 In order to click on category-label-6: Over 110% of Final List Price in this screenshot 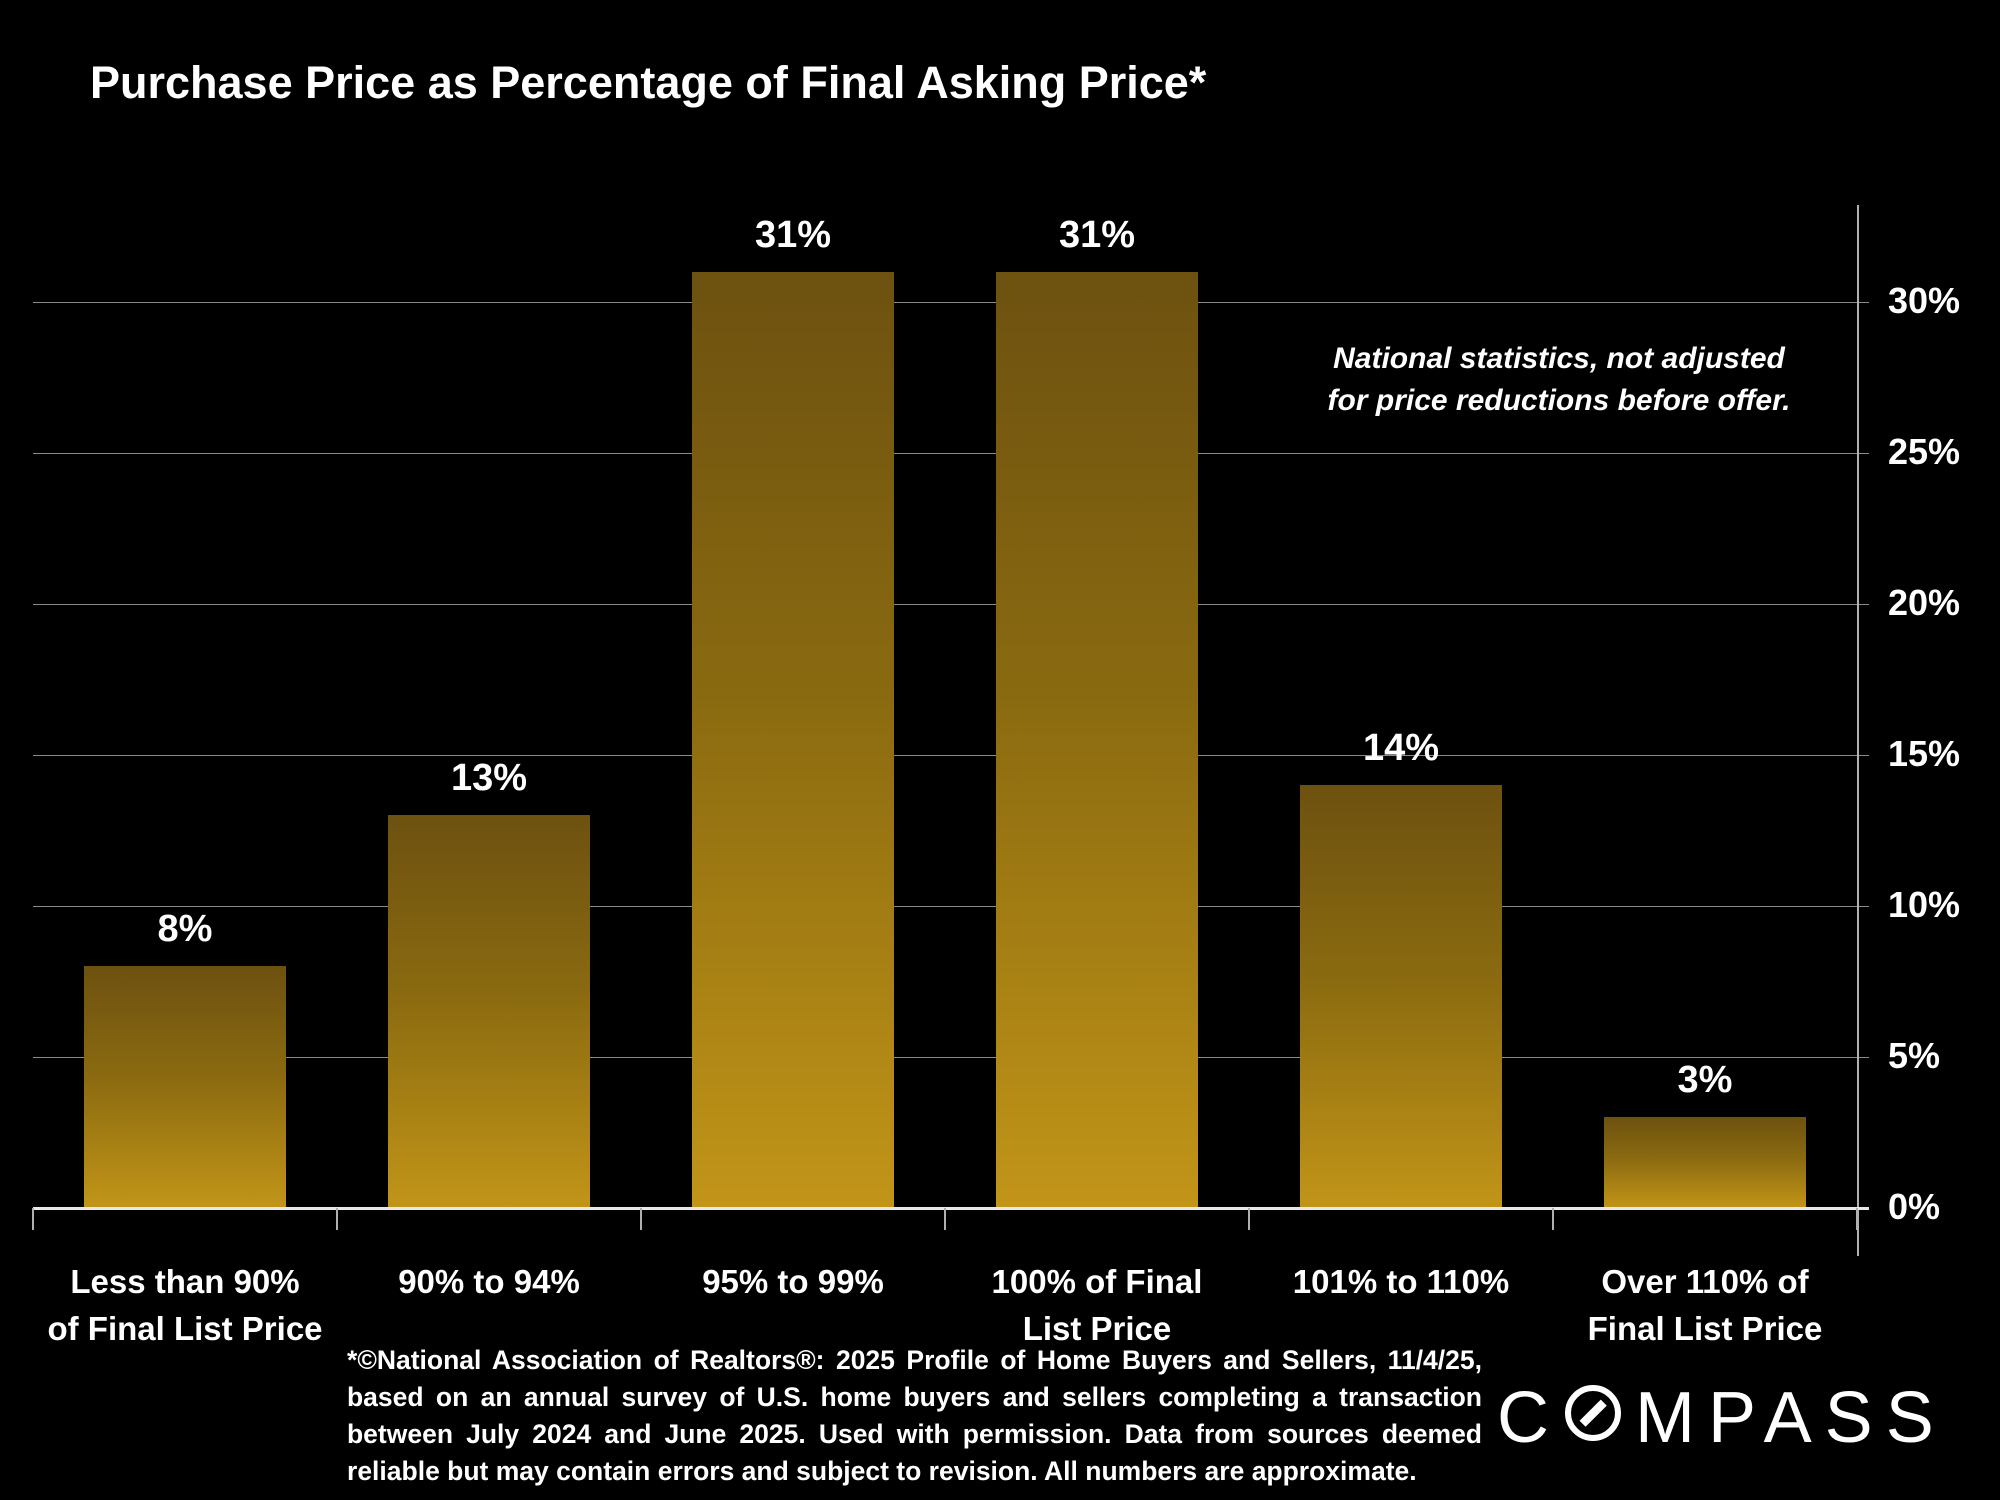, I will do `click(1705, 1305)`.